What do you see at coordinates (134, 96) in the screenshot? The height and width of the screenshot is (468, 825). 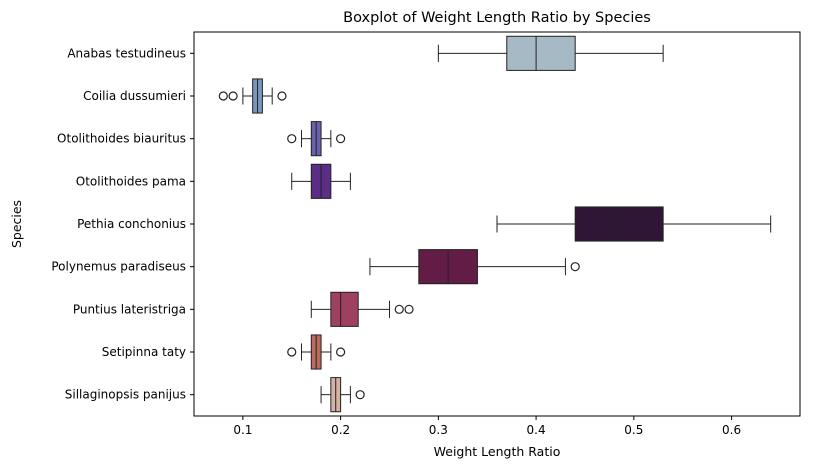 I see `y-tick-label: Coilia dussumieri` at bounding box center [134, 96].